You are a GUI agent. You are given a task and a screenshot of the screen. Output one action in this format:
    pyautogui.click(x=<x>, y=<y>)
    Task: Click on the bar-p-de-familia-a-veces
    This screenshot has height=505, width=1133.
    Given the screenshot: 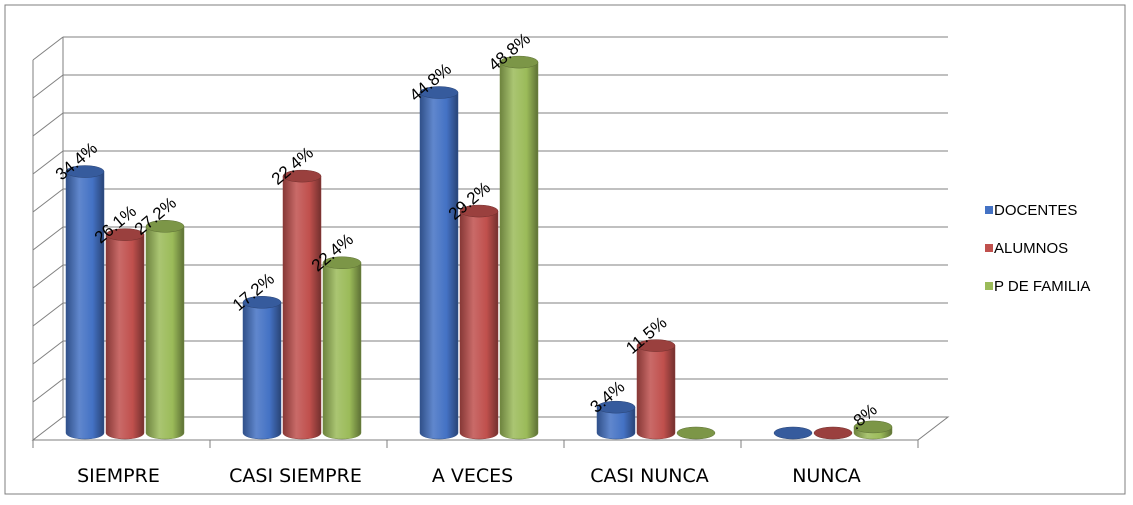 What is the action you would take?
    pyautogui.click(x=519, y=247)
    